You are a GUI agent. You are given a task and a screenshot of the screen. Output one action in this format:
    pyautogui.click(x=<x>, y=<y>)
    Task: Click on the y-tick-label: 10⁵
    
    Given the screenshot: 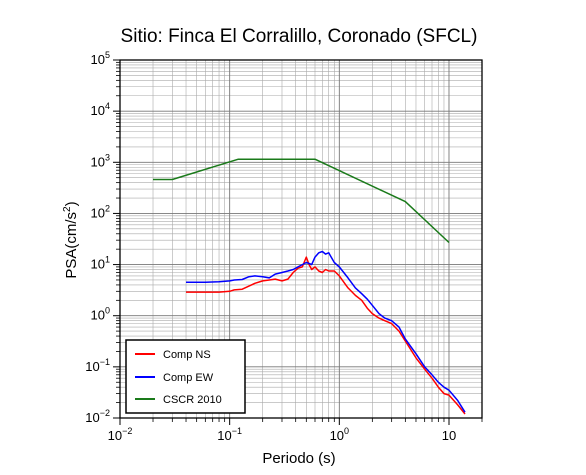 What is the action you would take?
    pyautogui.click(x=100, y=58)
    